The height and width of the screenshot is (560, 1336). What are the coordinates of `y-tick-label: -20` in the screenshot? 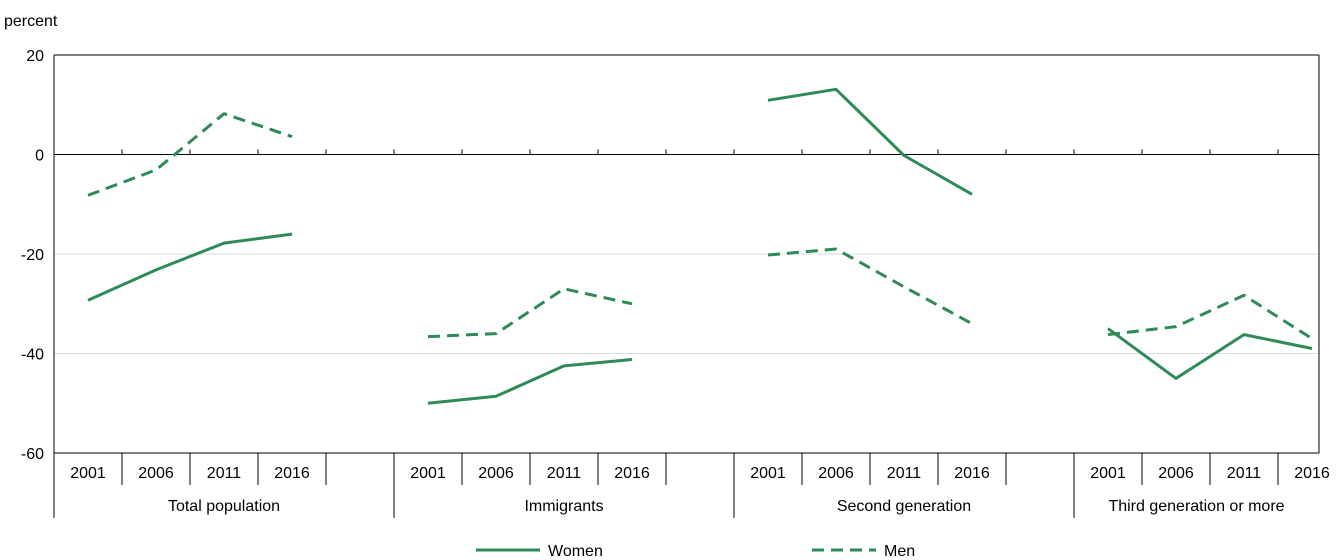 It's located at (32, 255).